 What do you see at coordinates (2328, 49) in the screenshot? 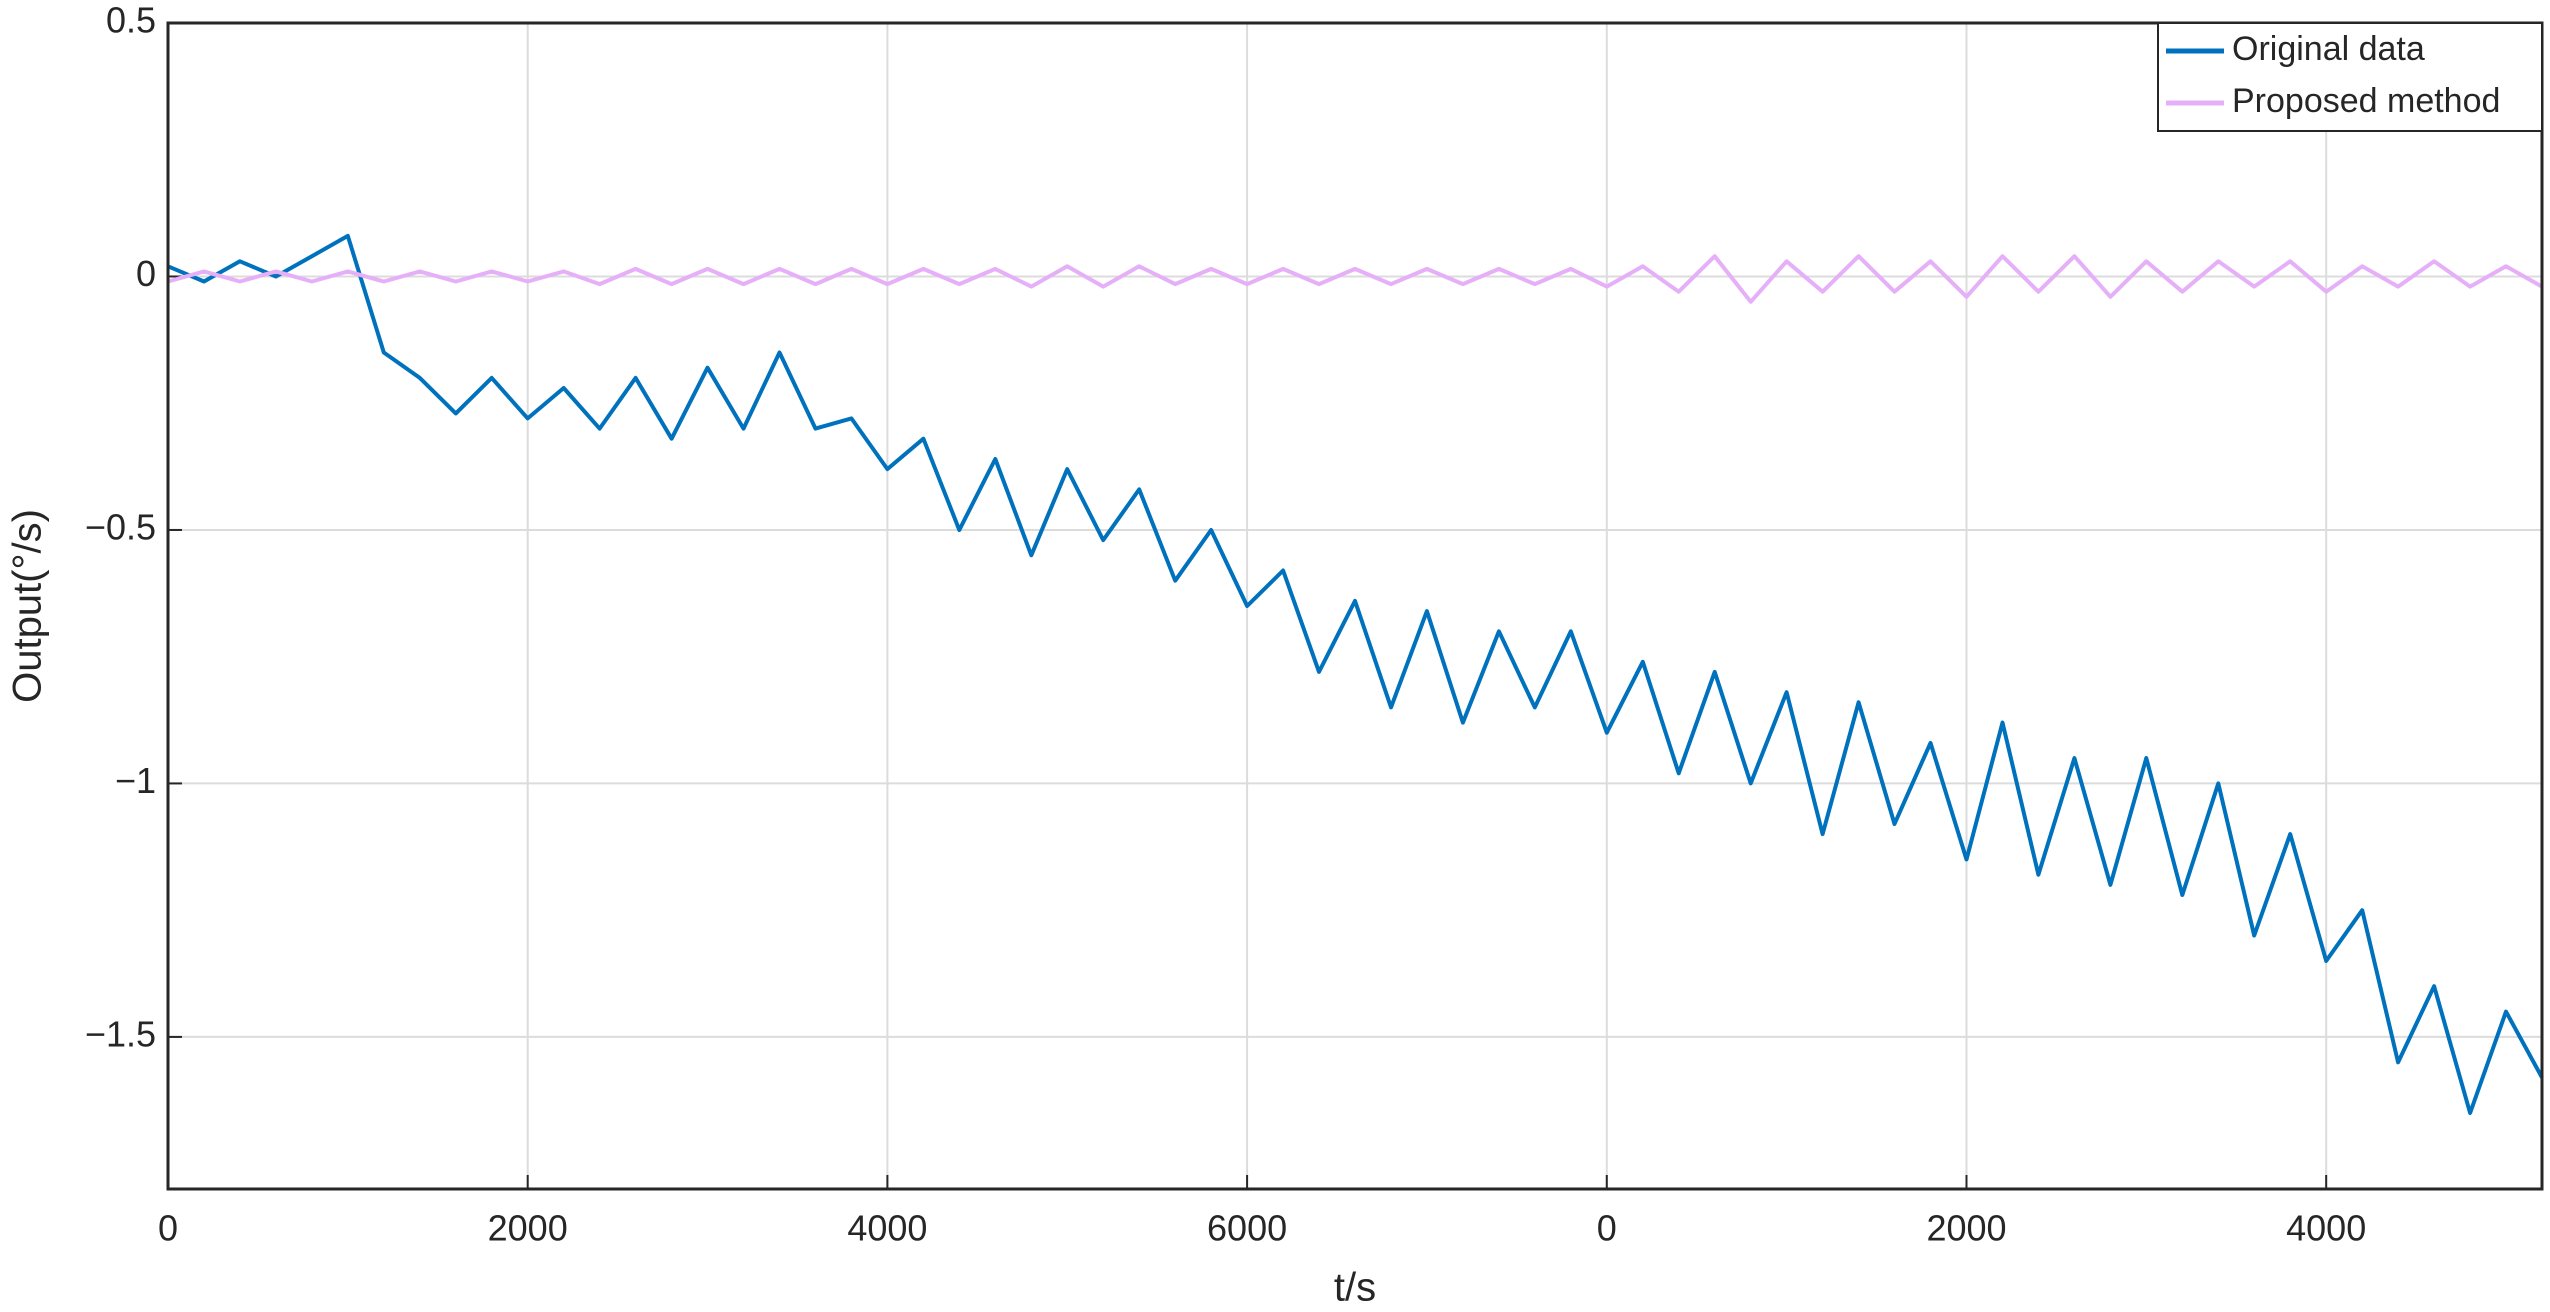
I see `legend-label: Original data` at bounding box center [2328, 49].